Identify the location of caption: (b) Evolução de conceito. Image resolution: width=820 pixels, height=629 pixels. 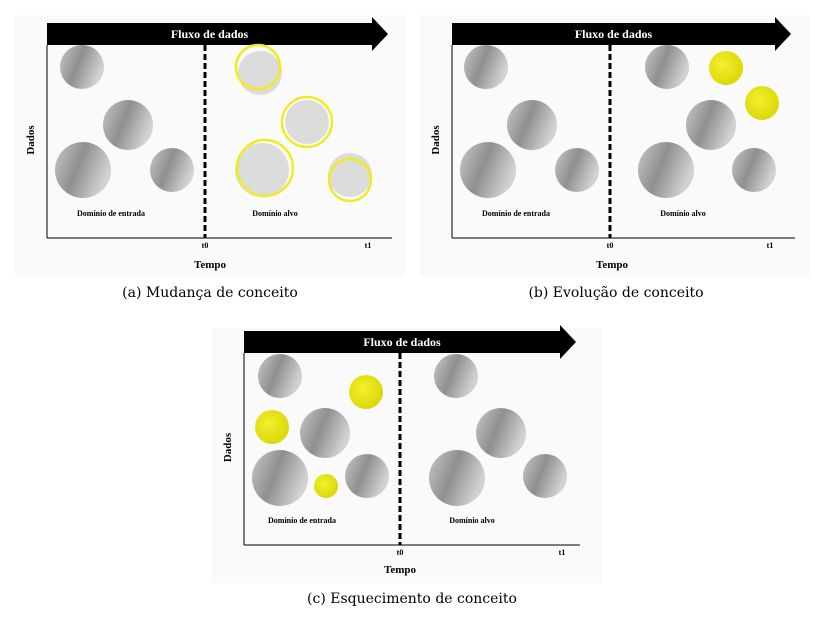
(615, 293).